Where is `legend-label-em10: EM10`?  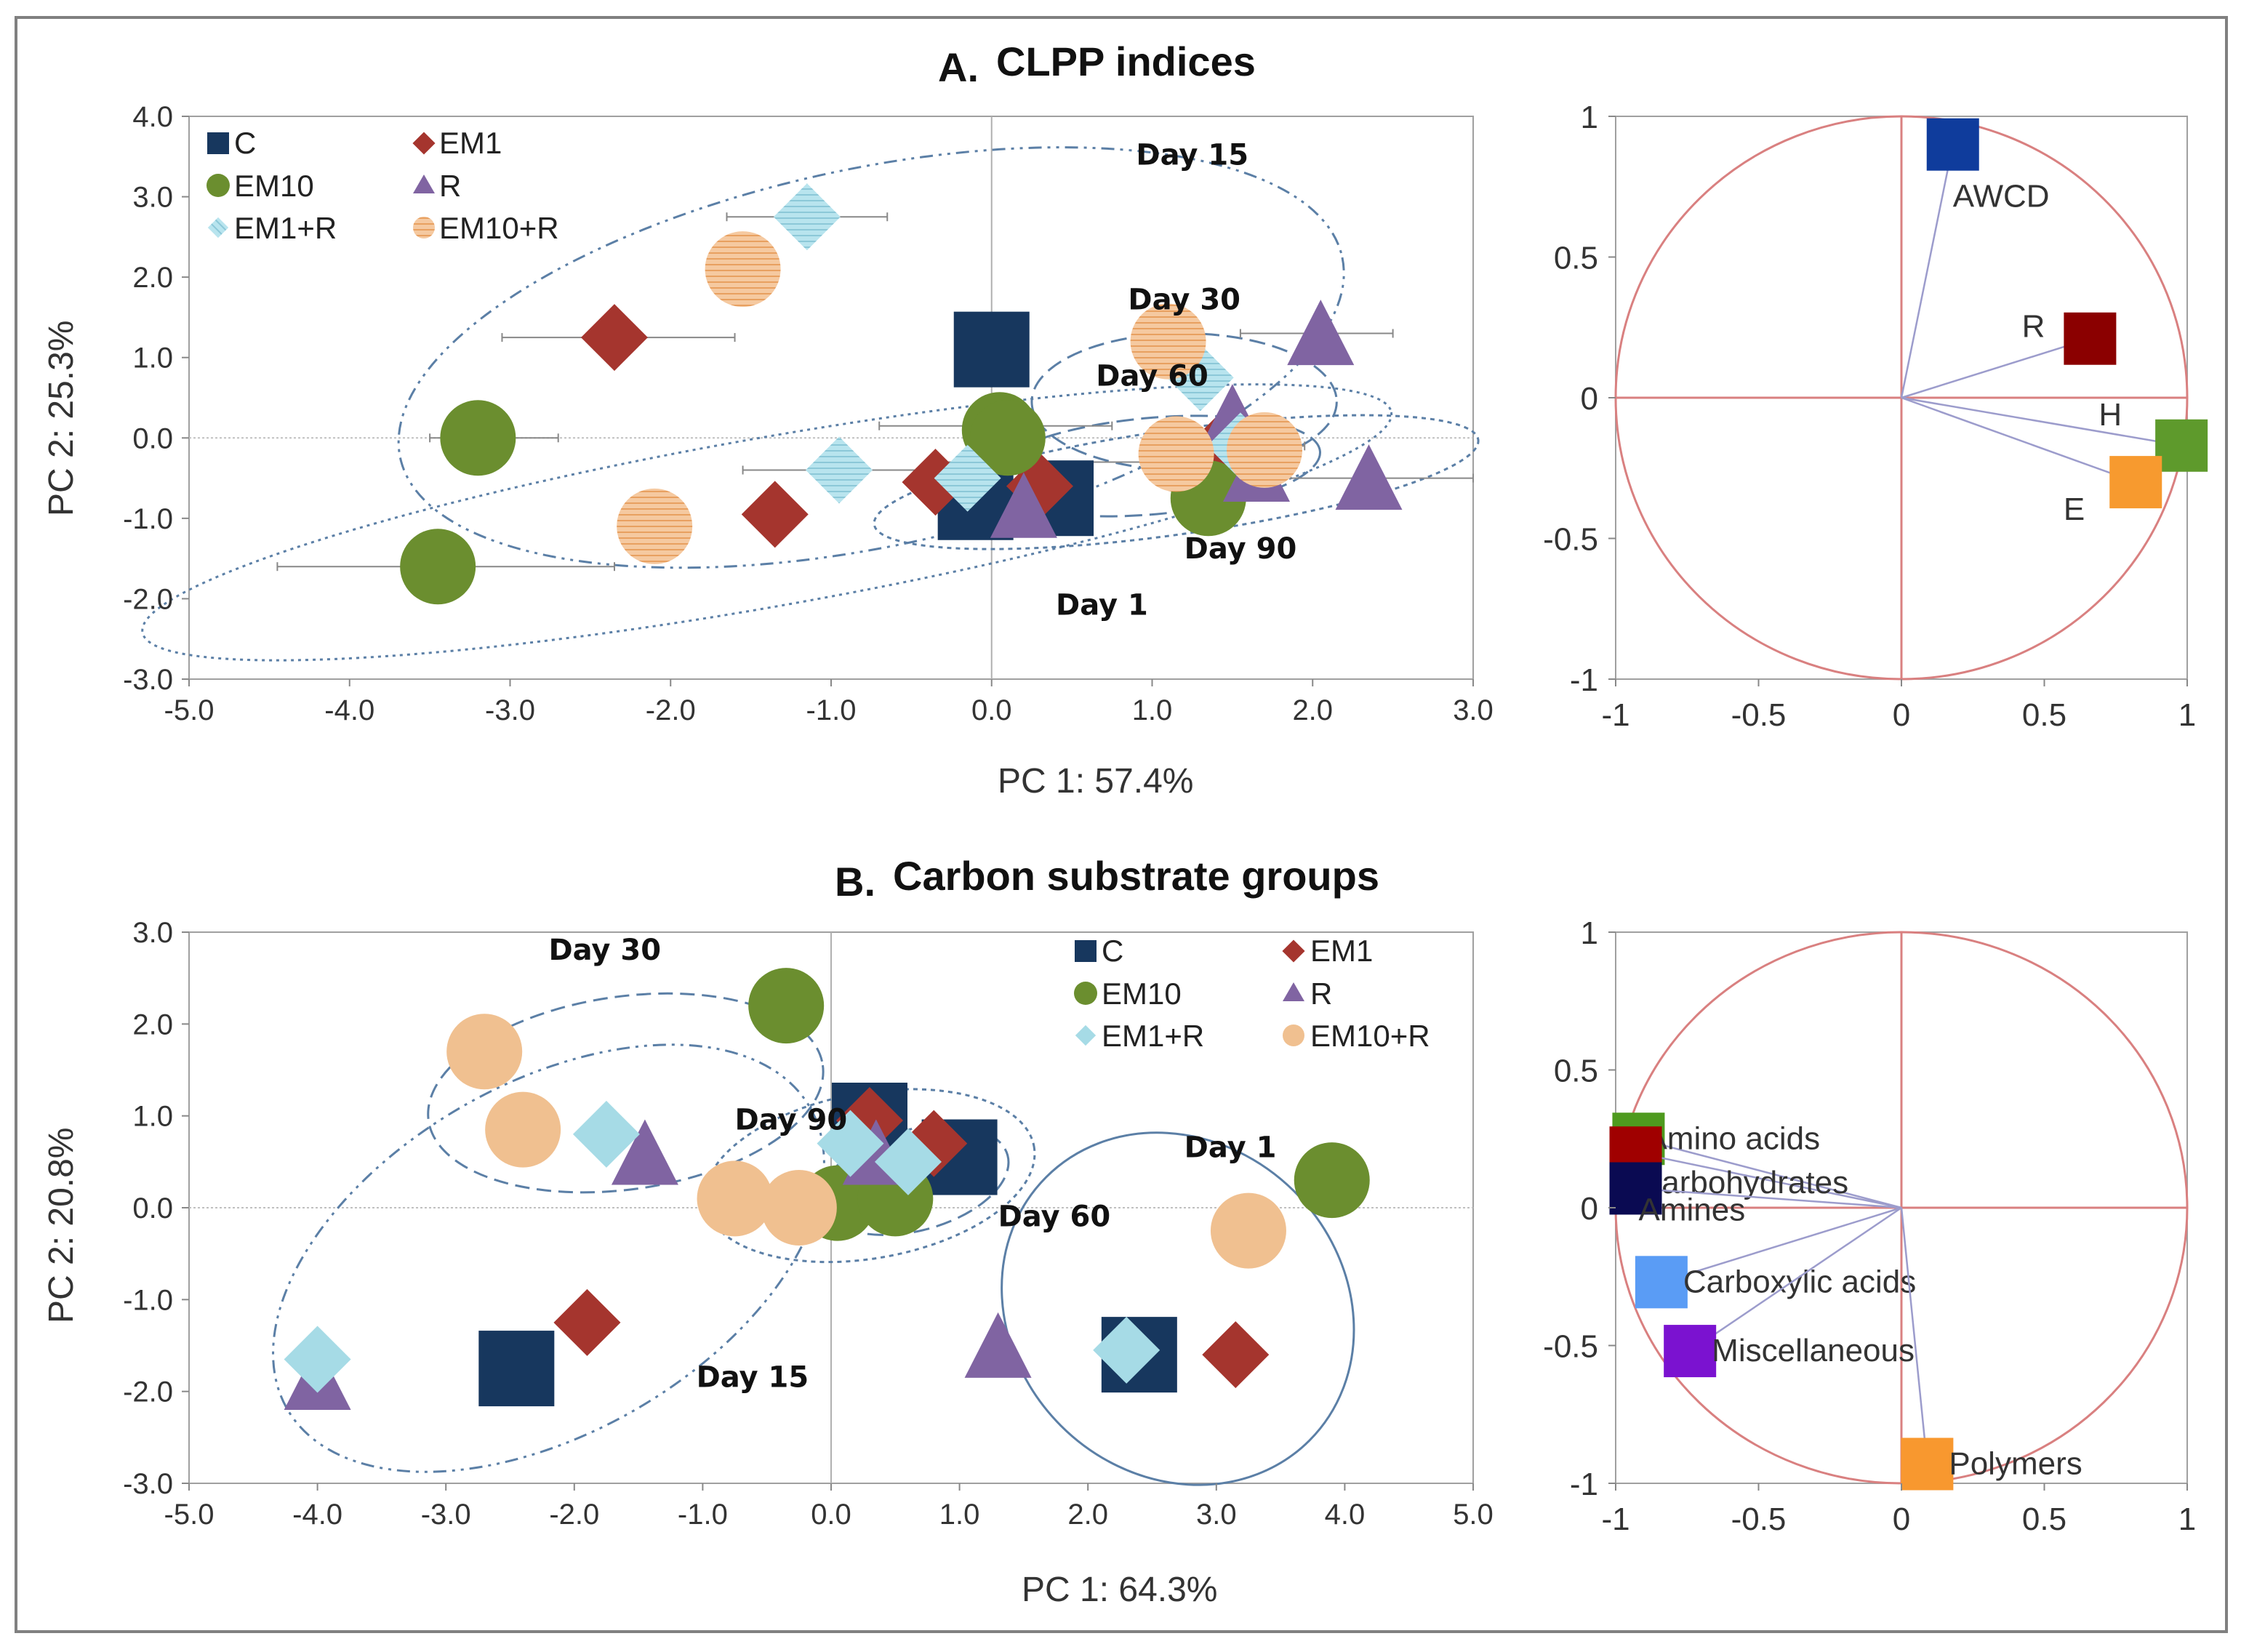 legend-label-em10: EM10 is located at coordinates (1142, 994).